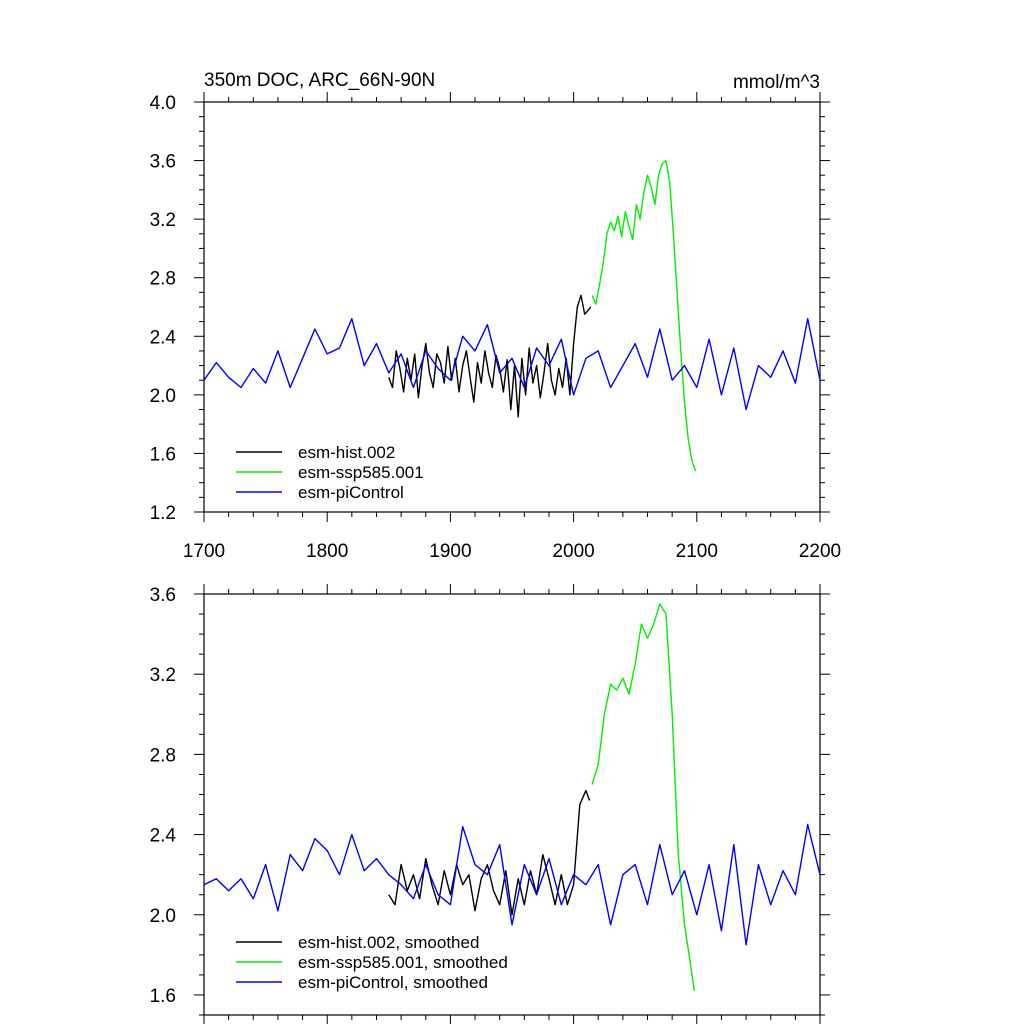 The height and width of the screenshot is (1024, 1024). What do you see at coordinates (346, 452) in the screenshot?
I see `legend-label: esm-hist.002` at bounding box center [346, 452].